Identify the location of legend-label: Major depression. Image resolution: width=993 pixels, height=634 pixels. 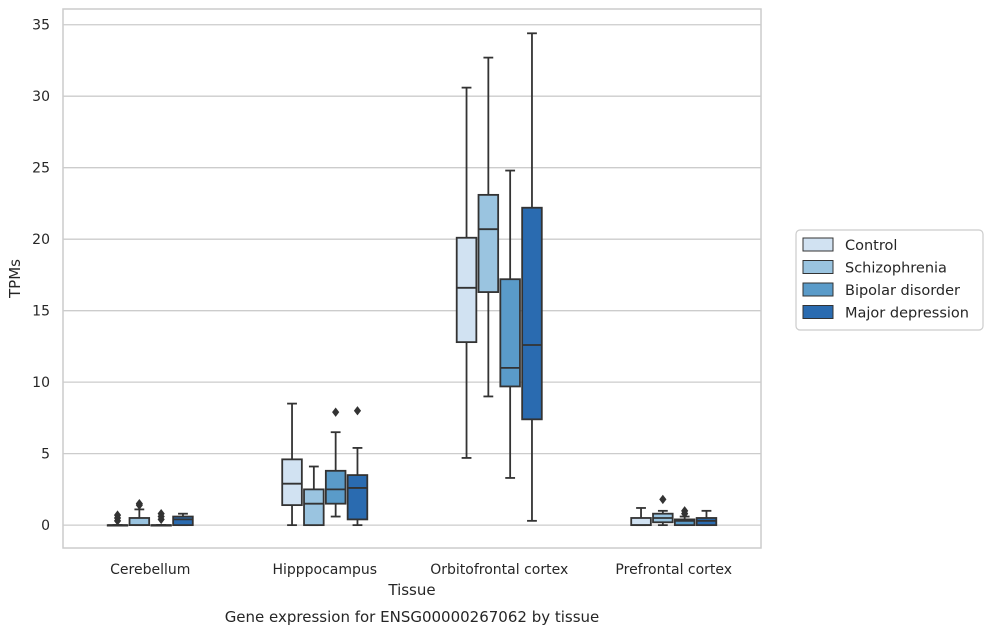
(907, 314).